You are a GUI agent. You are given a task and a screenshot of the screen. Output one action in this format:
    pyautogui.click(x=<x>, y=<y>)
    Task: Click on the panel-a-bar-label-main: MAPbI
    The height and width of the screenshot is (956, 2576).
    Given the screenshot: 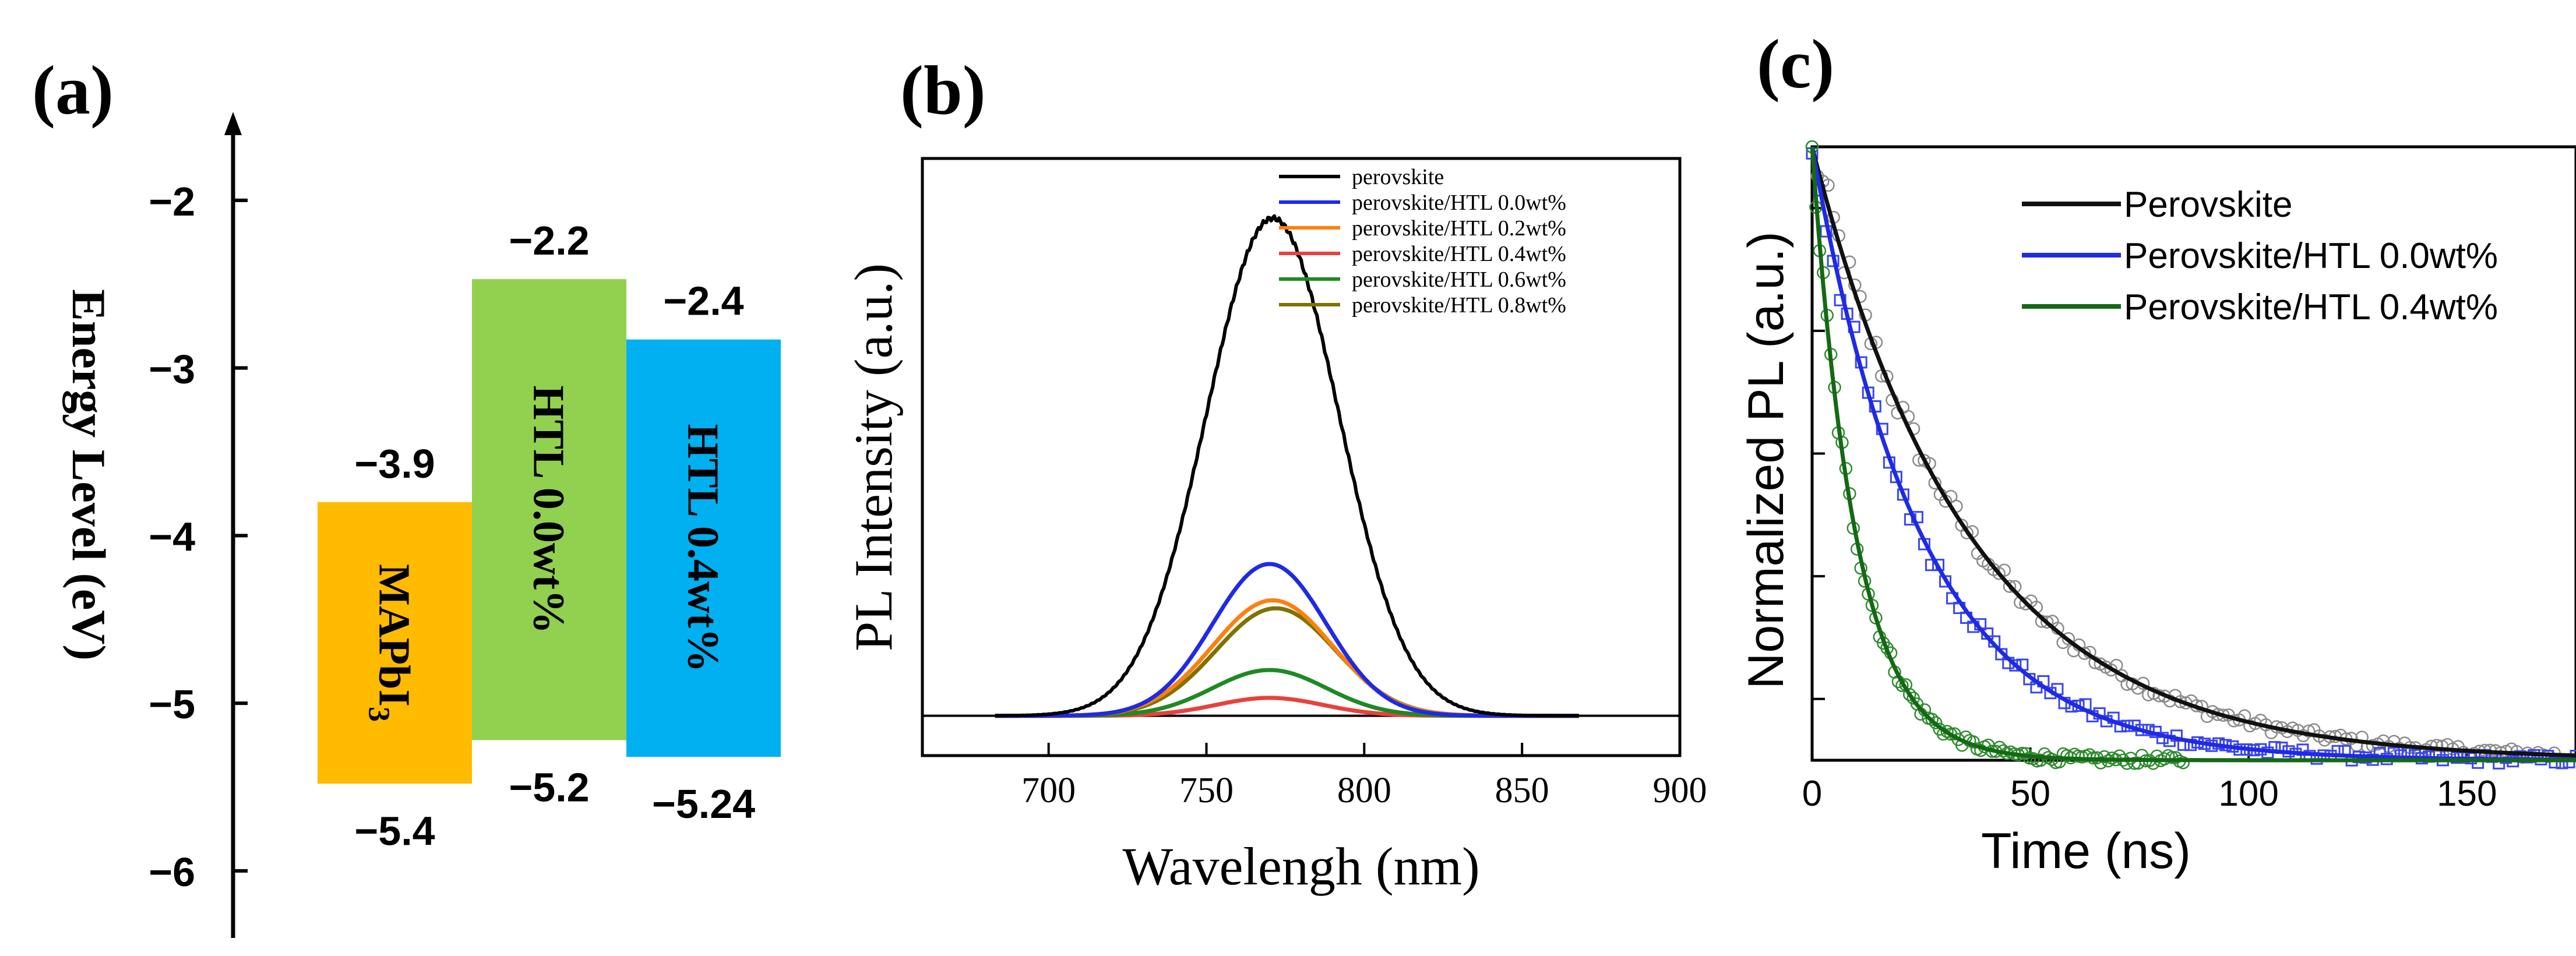 What is the action you would take?
    pyautogui.click(x=395, y=635)
    